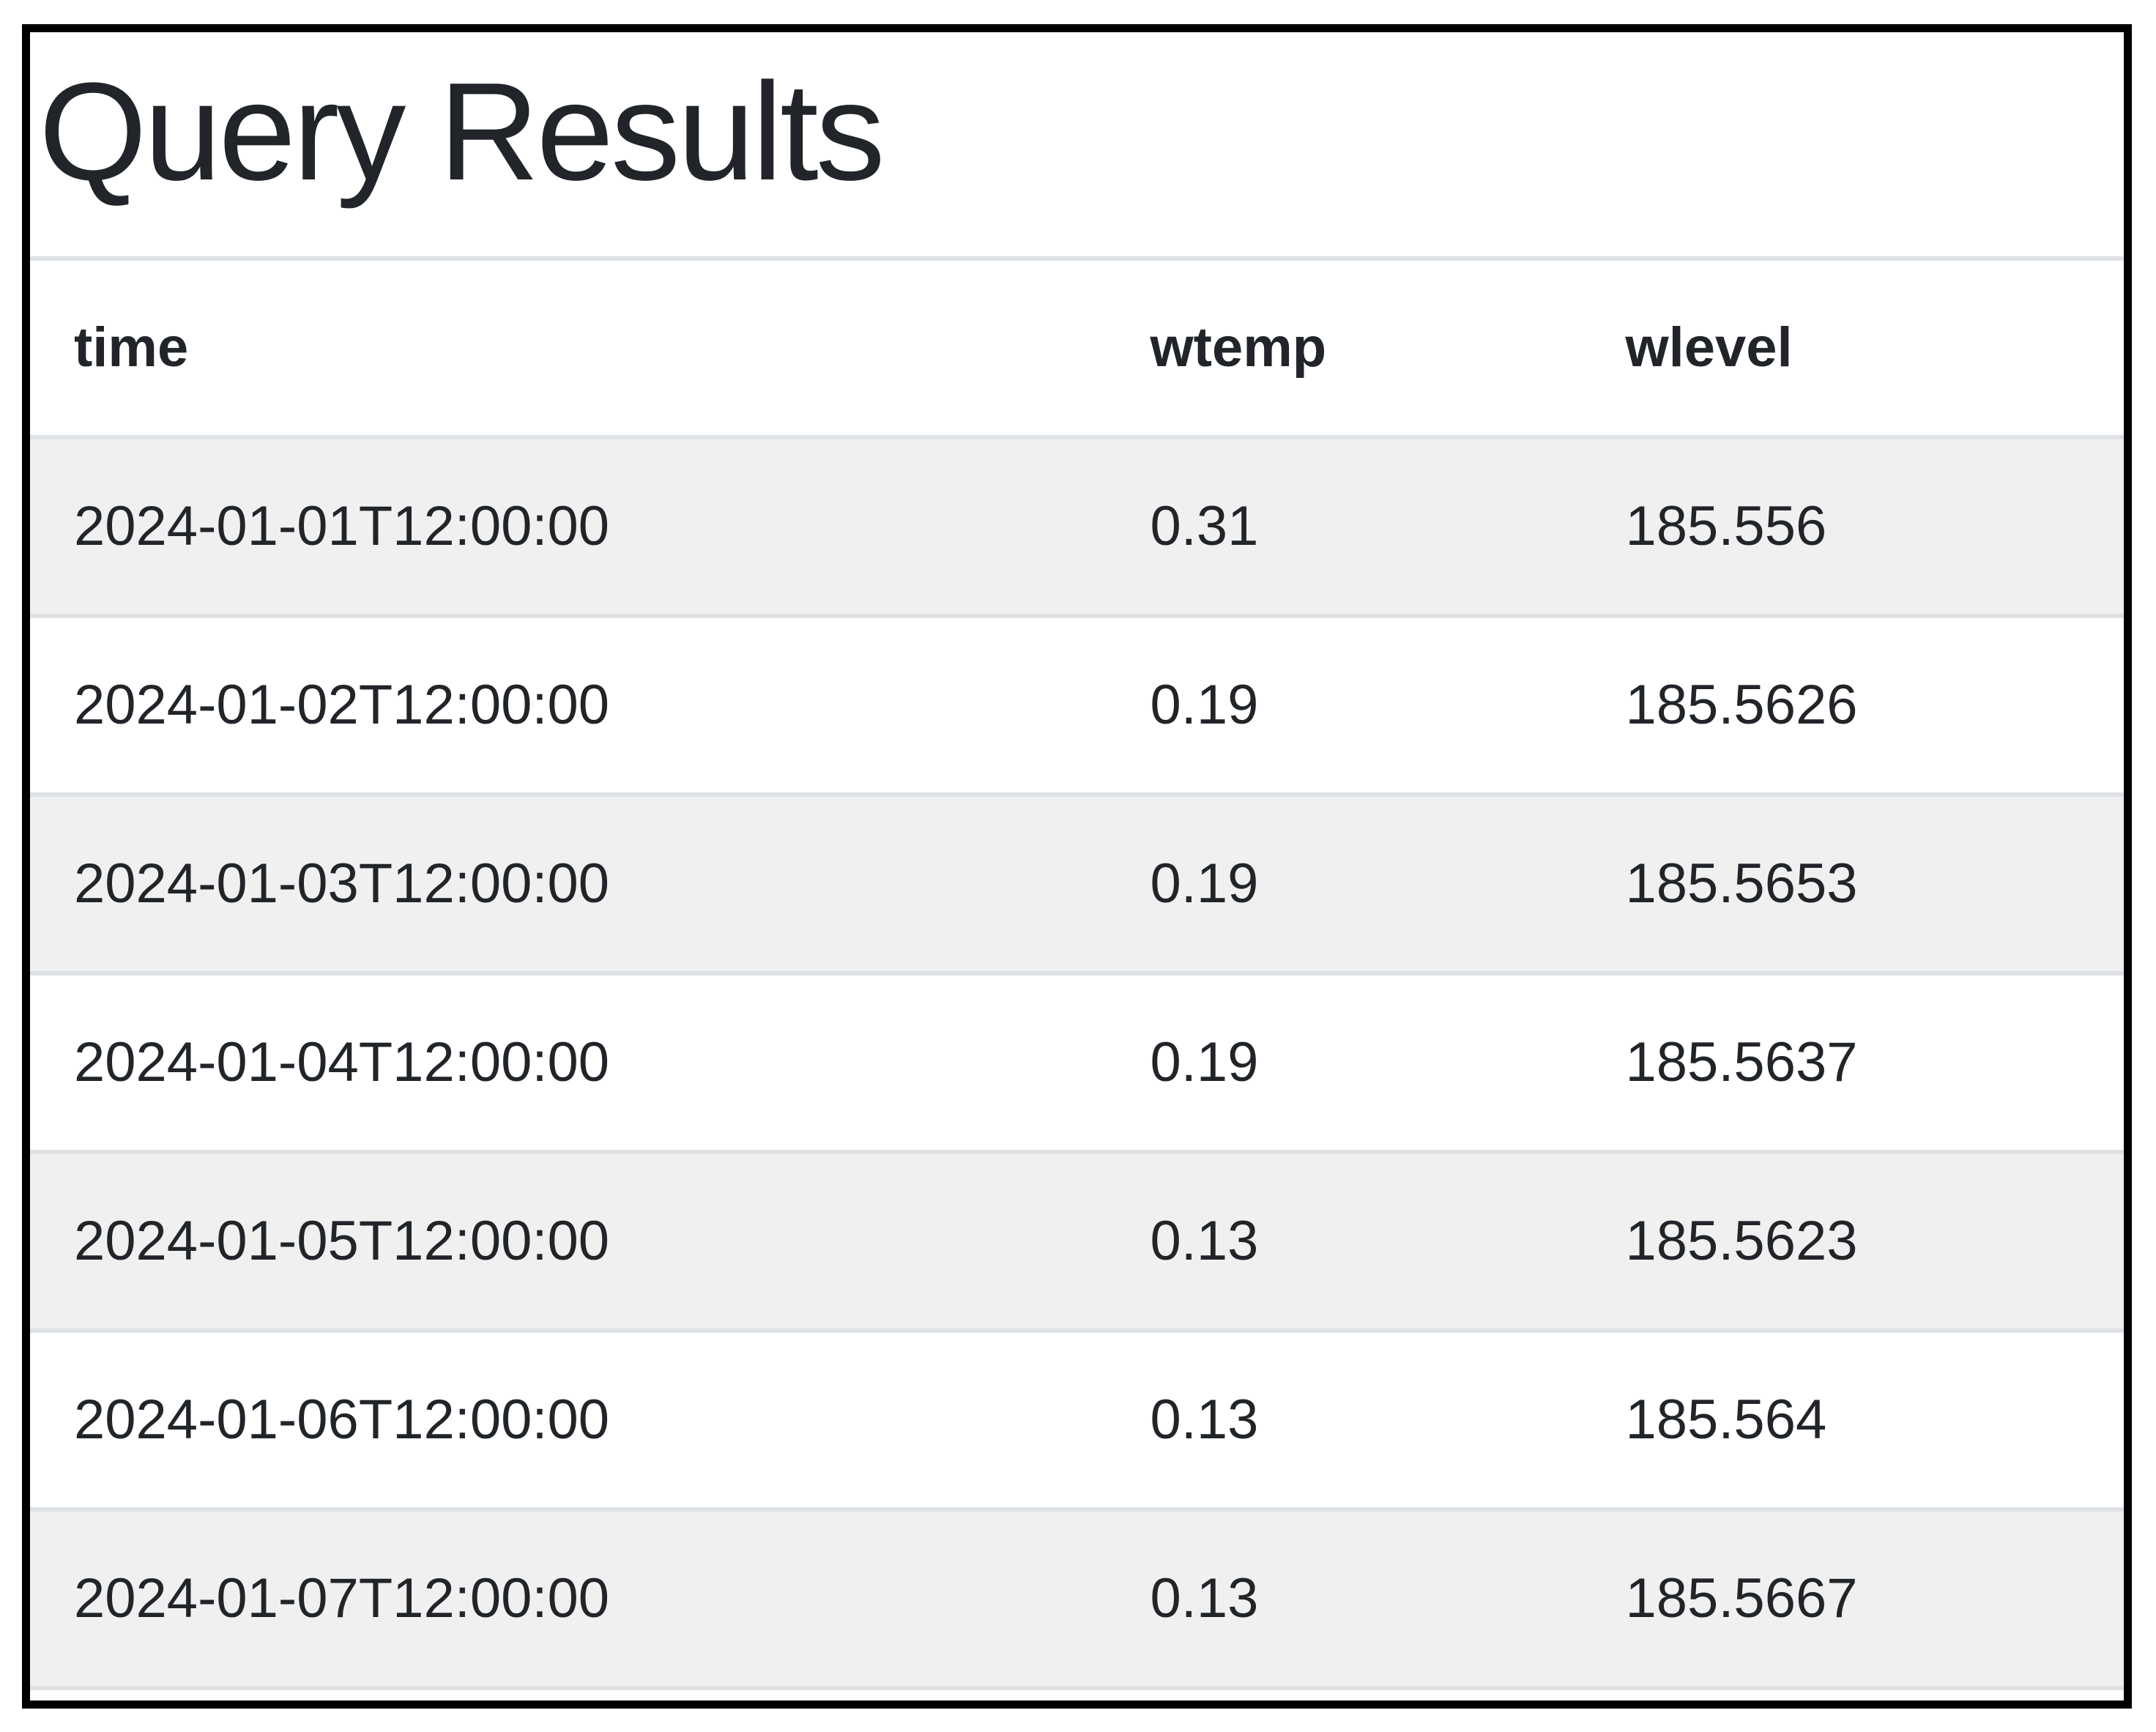 The width and height of the screenshot is (2156, 1732). What do you see at coordinates (568, 885) in the screenshot?
I see `cell-time: 2024-01-03T12:00:00` at bounding box center [568, 885].